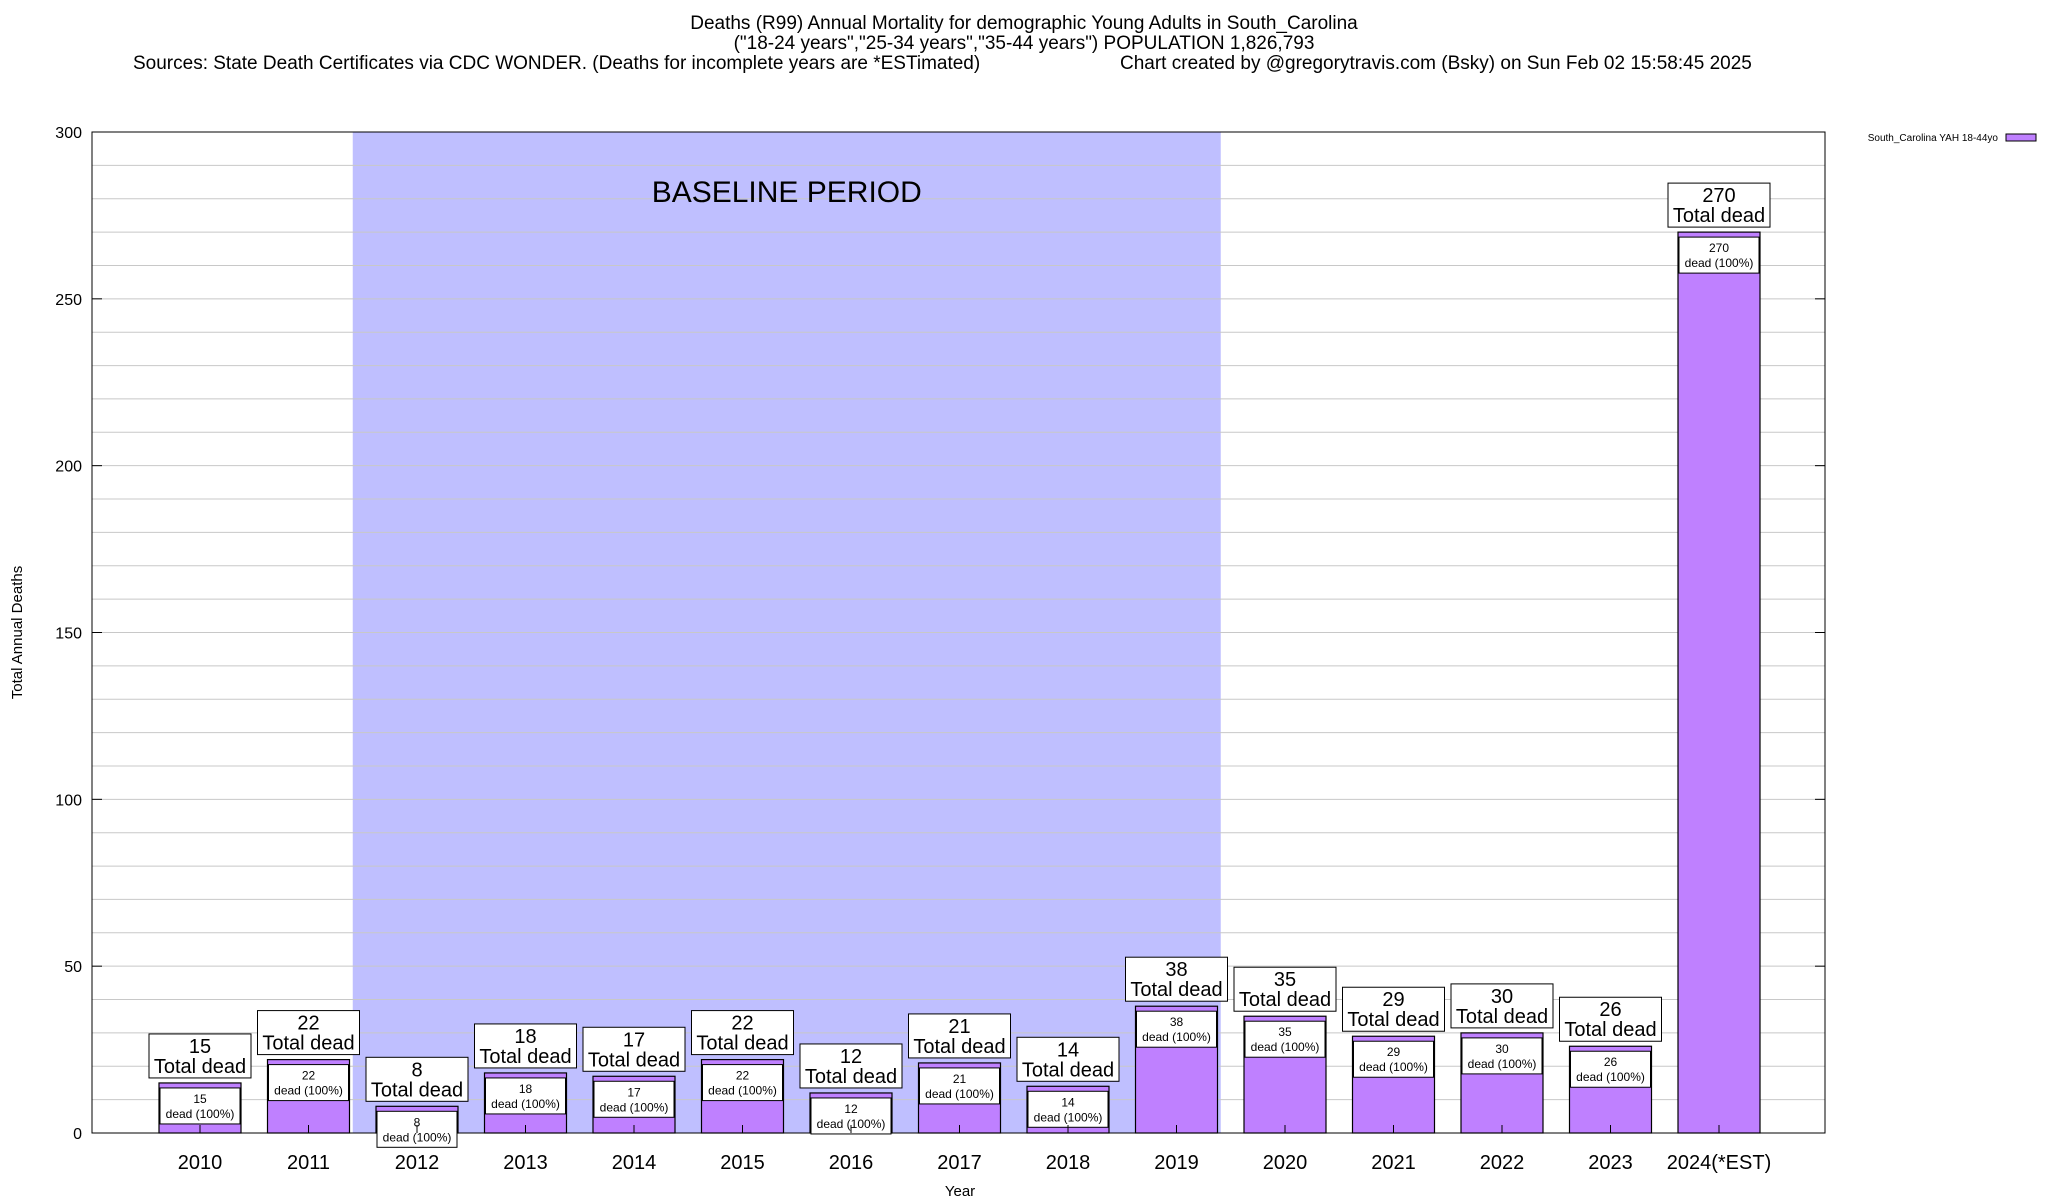 The image size is (2048, 1200). What do you see at coordinates (1719, 248) in the screenshot?
I see `bar-inner-value: 270` at bounding box center [1719, 248].